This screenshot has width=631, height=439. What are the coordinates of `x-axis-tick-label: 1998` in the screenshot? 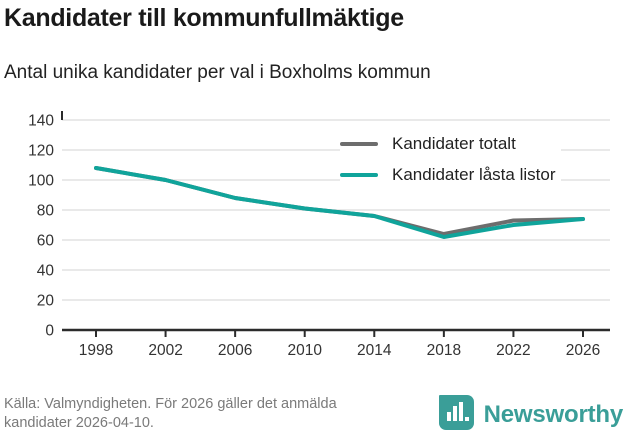 It's located at (96, 350).